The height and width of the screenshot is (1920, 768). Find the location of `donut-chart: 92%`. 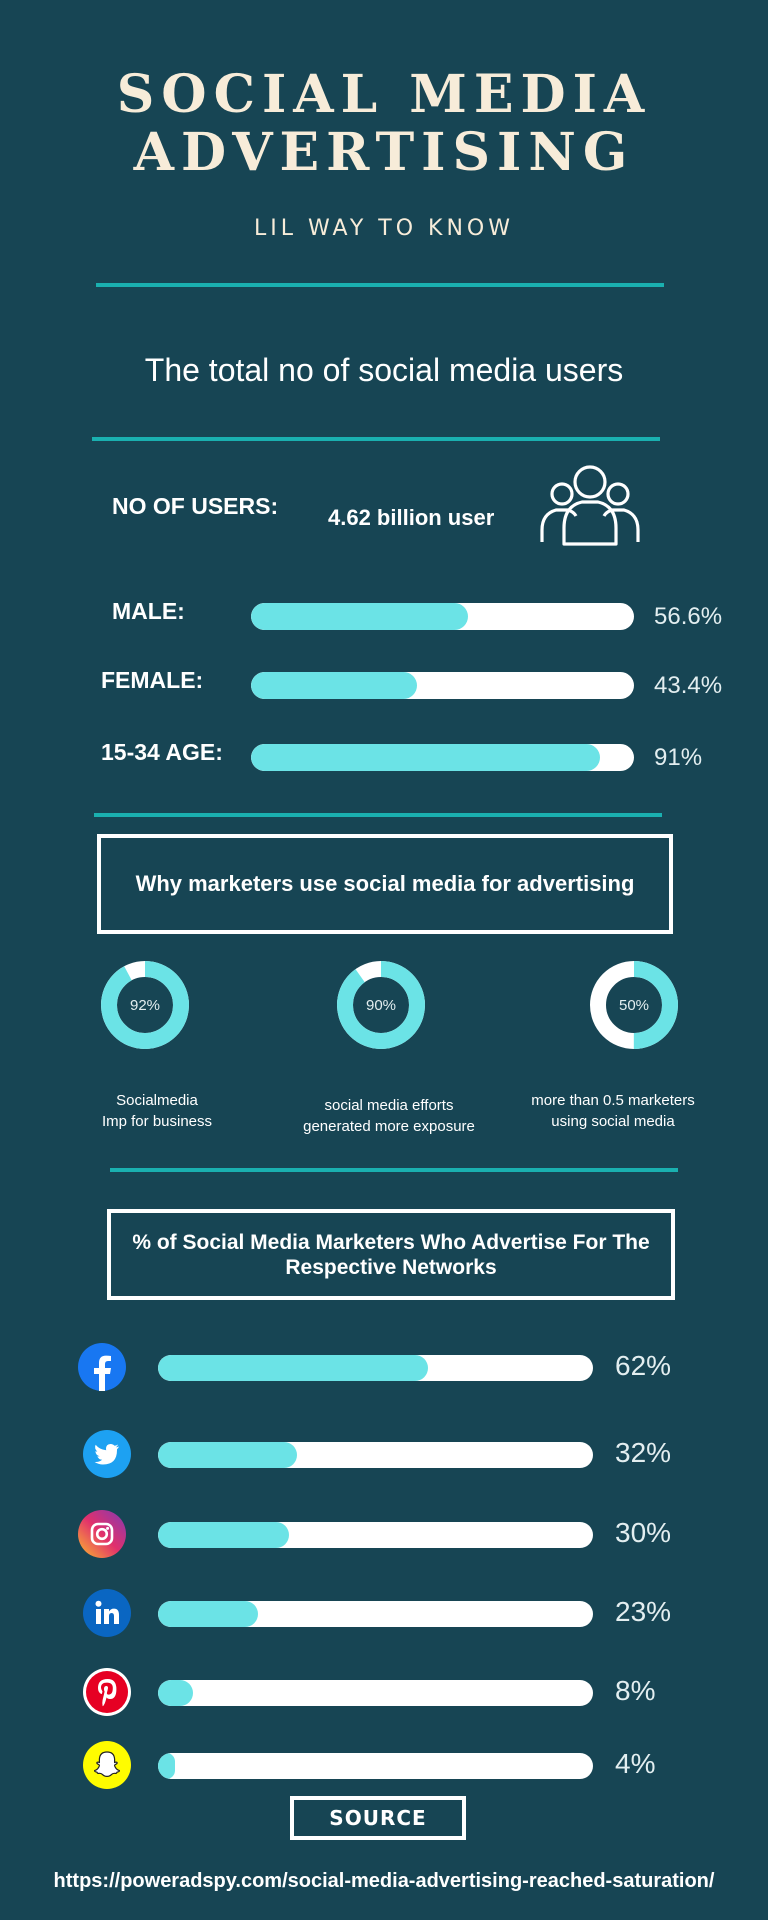

donut-chart: 92% is located at coordinates (145, 1005).